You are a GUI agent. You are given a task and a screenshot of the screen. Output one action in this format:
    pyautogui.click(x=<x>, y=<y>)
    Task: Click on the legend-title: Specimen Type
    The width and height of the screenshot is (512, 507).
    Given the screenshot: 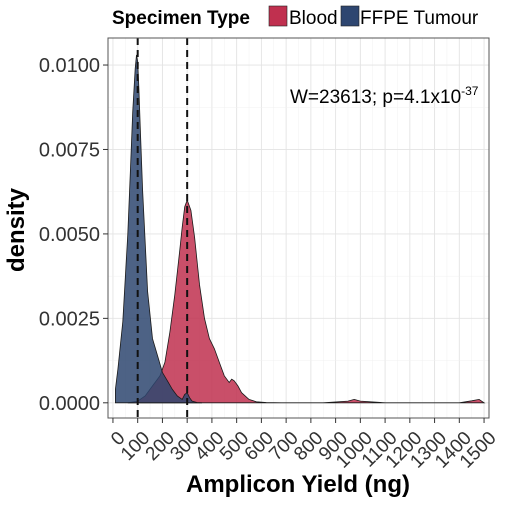 What is the action you would take?
    pyautogui.click(x=181, y=18)
    